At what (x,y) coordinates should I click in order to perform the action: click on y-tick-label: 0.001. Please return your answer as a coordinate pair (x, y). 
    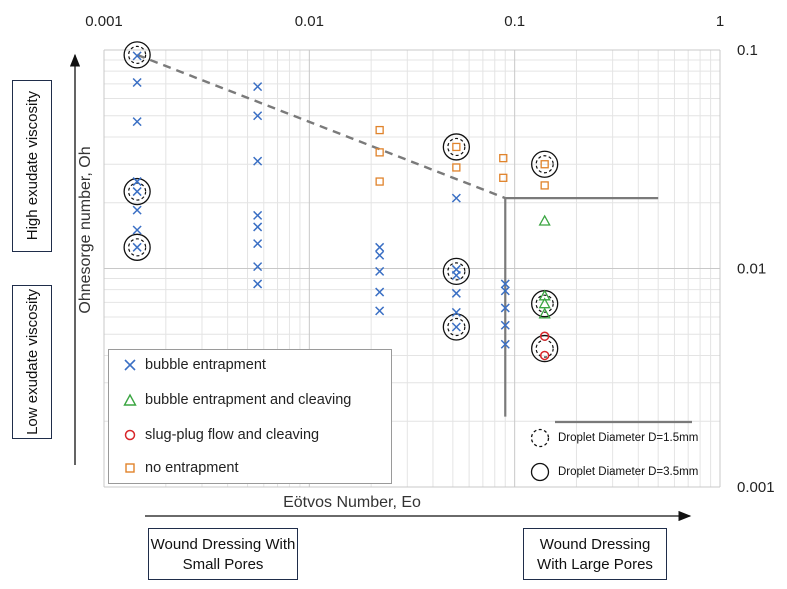
    Looking at the image, I should click on (756, 487).